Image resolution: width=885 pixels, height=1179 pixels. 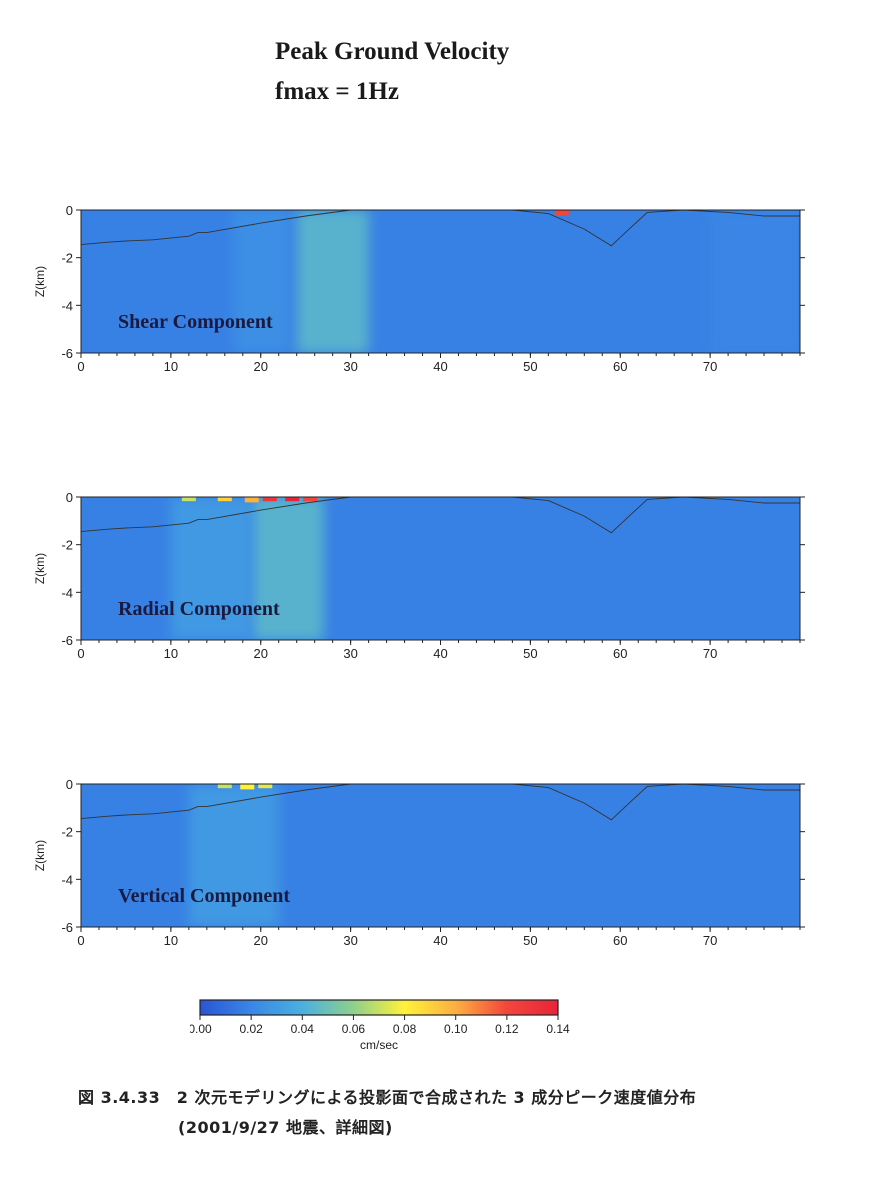 I want to click on colorbar-svg: 0.00 0.02 0.04 0.06 0.08 0.10 0.12 0.14 cm/sec, so click(x=379, y=1025).